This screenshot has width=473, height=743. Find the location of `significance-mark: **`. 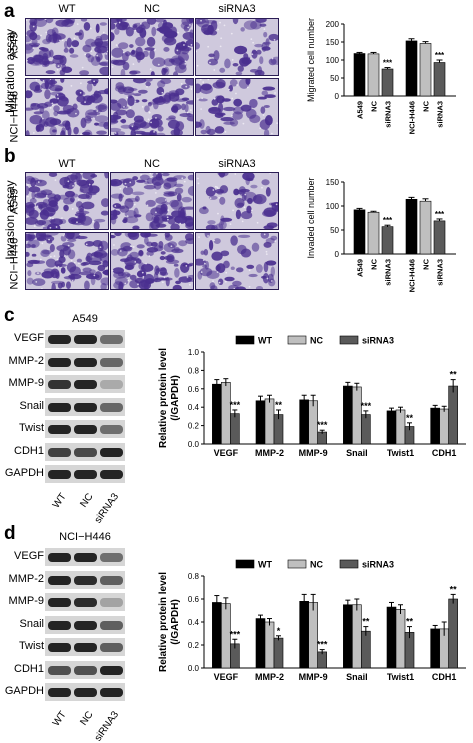

significance-mark: ** is located at coordinates (454, 589).